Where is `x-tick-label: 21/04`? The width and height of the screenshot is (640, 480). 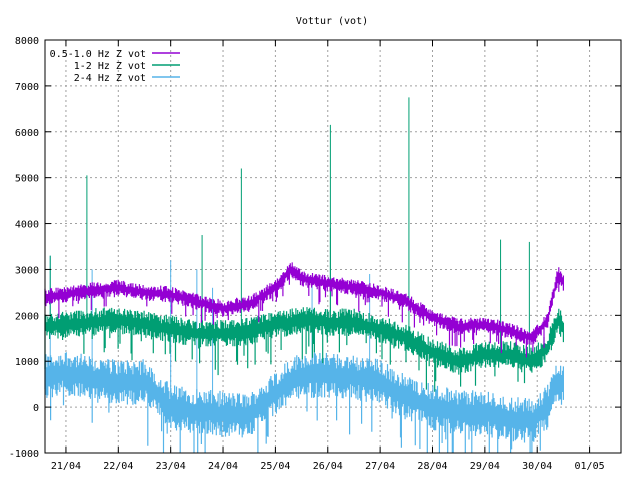 x-tick-label: 21/04 is located at coordinates (66, 466).